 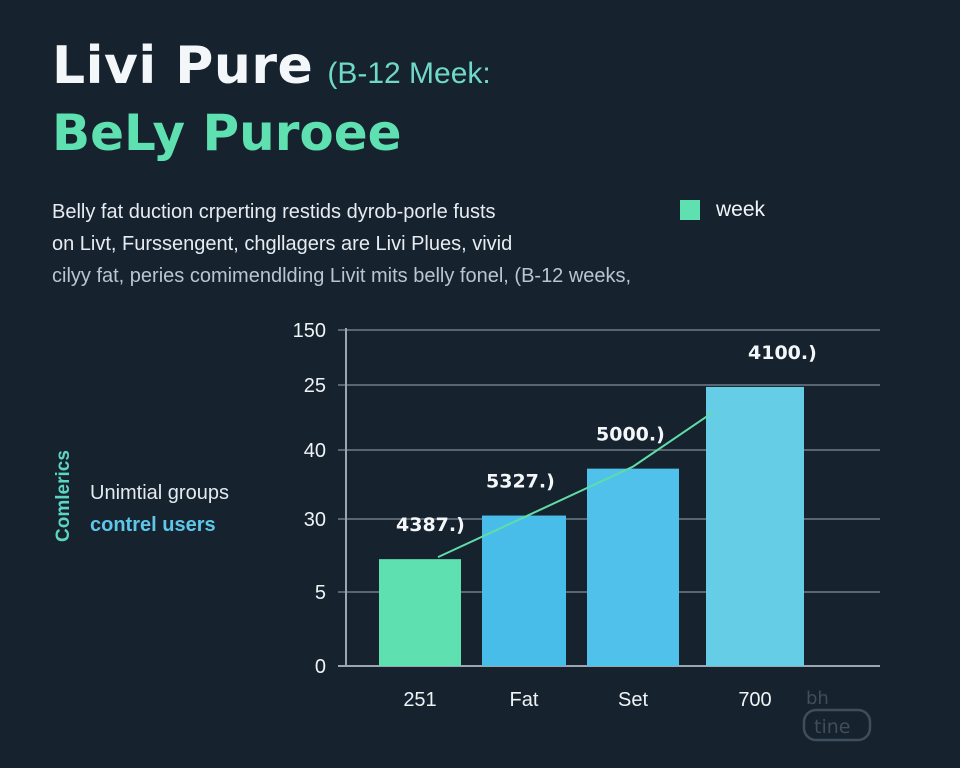 What do you see at coordinates (782, 353) in the screenshot?
I see `data-label: 4100.)` at bounding box center [782, 353].